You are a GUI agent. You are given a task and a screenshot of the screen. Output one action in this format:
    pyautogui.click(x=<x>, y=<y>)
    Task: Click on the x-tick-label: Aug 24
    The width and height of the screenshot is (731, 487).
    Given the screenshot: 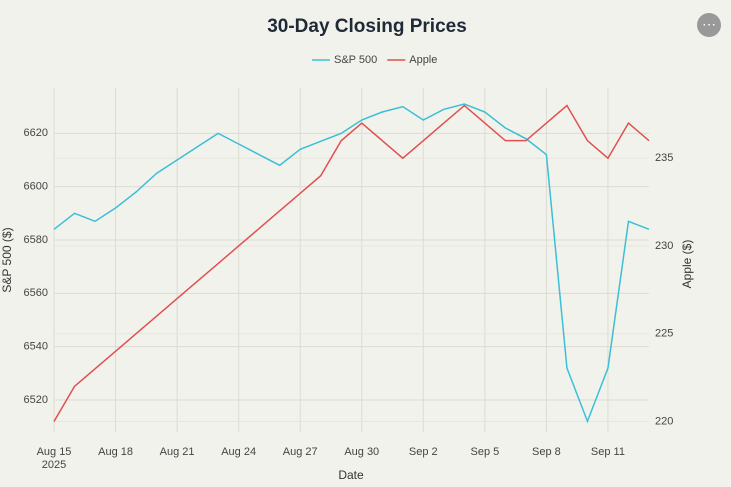 What is the action you would take?
    pyautogui.click(x=238, y=452)
    